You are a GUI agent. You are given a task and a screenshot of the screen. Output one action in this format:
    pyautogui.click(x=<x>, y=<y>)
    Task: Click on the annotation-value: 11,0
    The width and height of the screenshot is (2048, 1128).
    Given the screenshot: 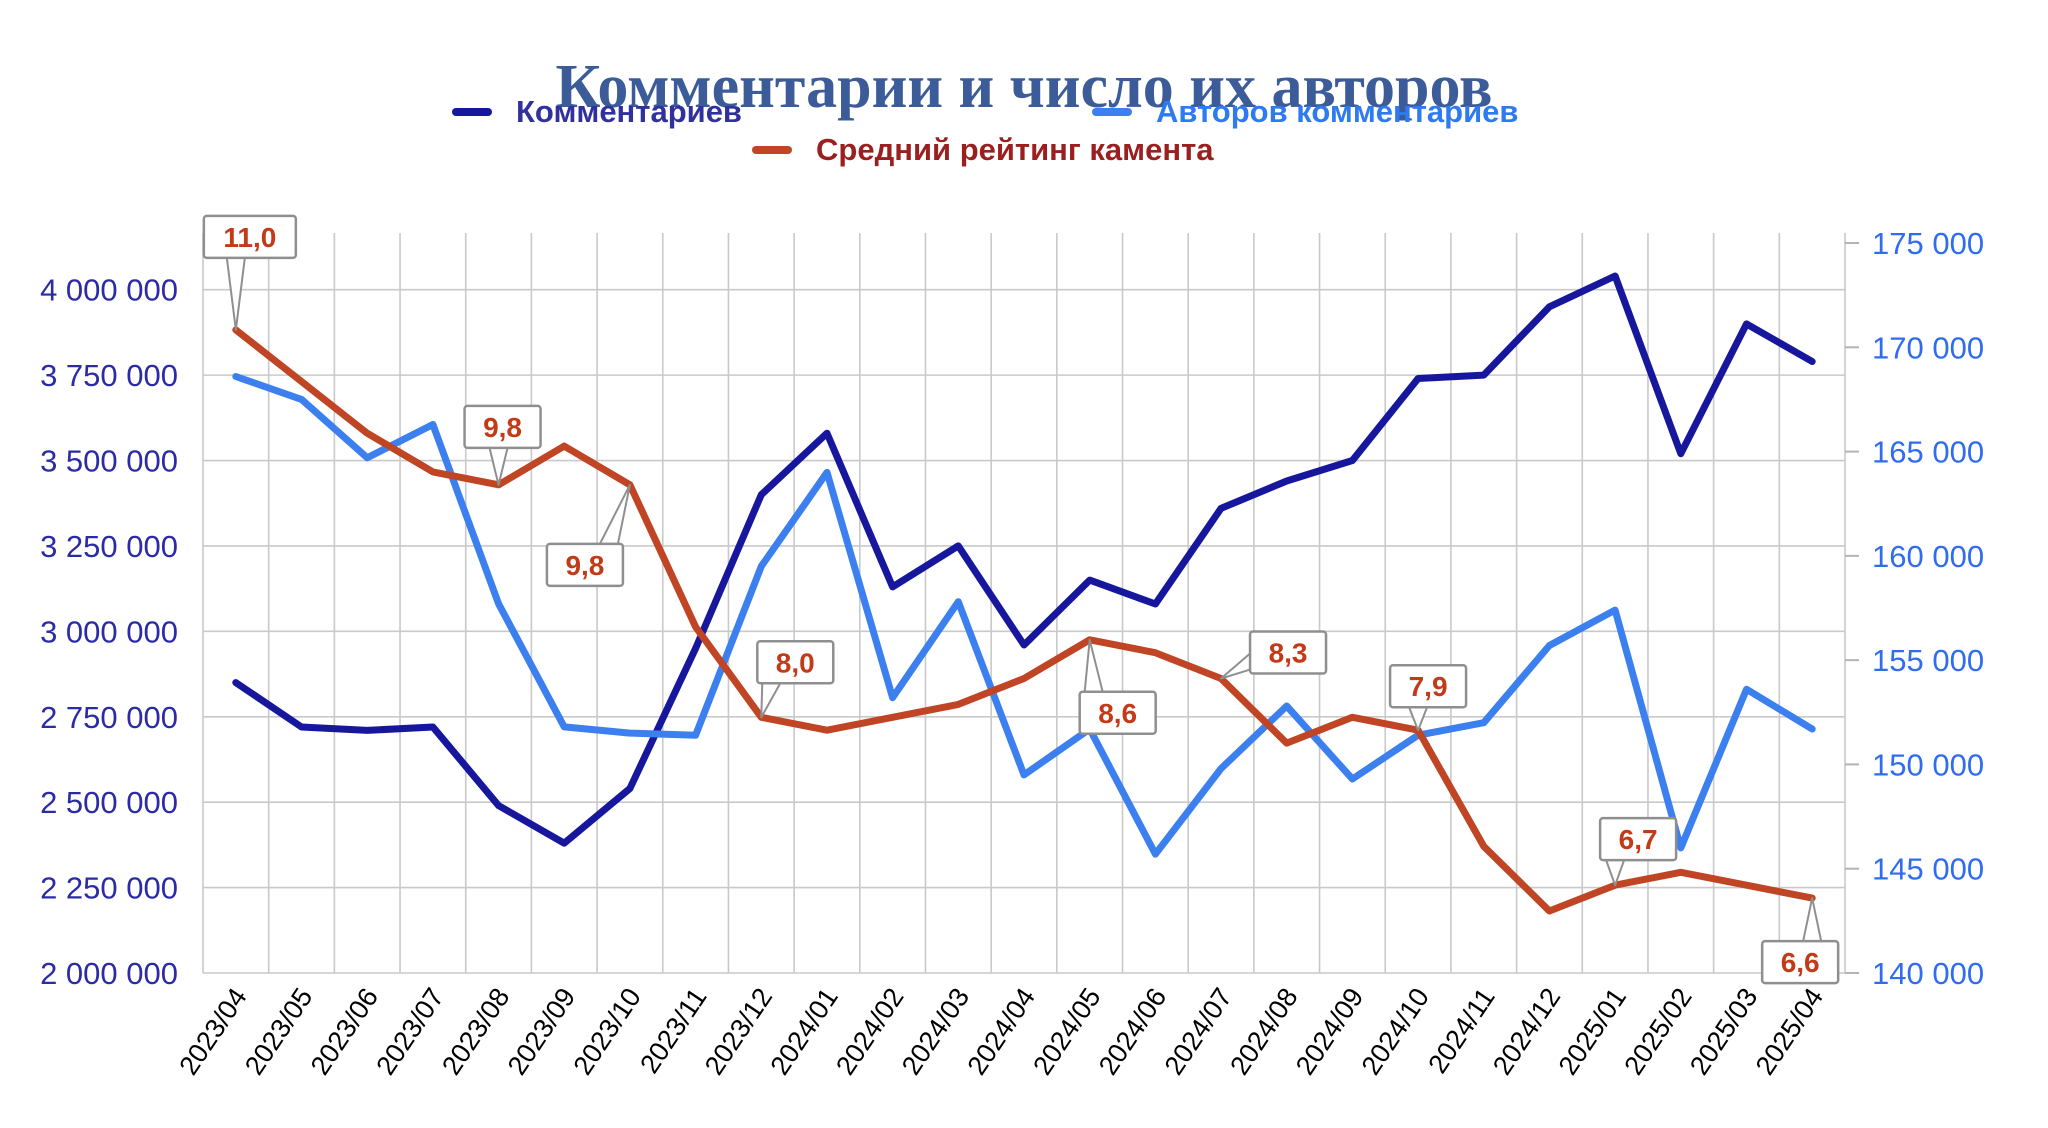 What is the action you would take?
    pyautogui.click(x=249, y=237)
    